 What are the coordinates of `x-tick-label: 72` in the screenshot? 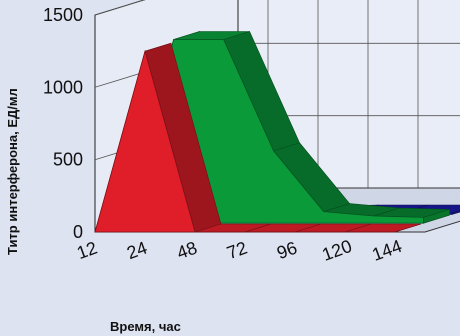 It's located at (237, 251).